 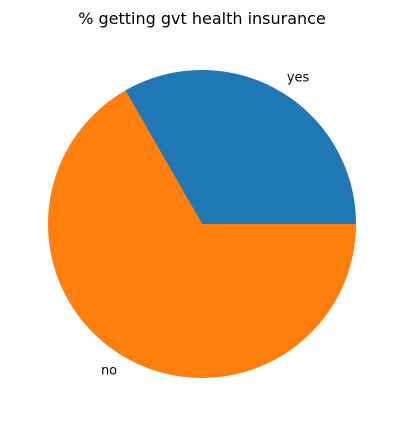 What do you see at coordinates (109, 371) in the screenshot?
I see `pie-label-no: no` at bounding box center [109, 371].